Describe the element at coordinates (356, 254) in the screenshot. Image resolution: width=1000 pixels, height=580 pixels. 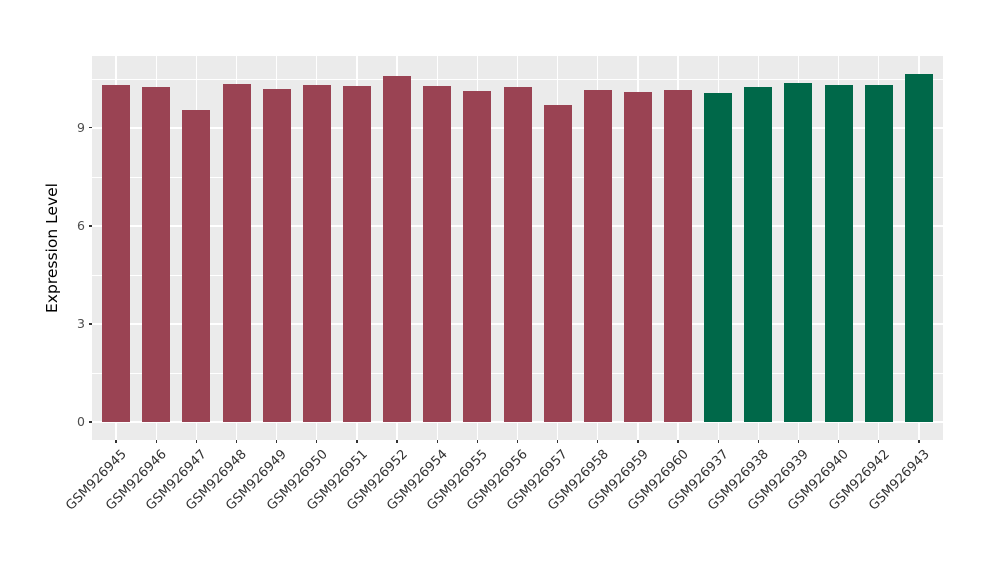
I see `bar-GSM926951` at that location.